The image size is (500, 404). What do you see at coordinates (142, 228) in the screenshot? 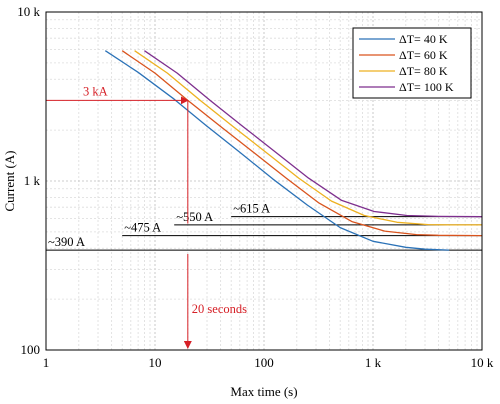
I see `reference-line-label: ~475 A` at bounding box center [142, 228].